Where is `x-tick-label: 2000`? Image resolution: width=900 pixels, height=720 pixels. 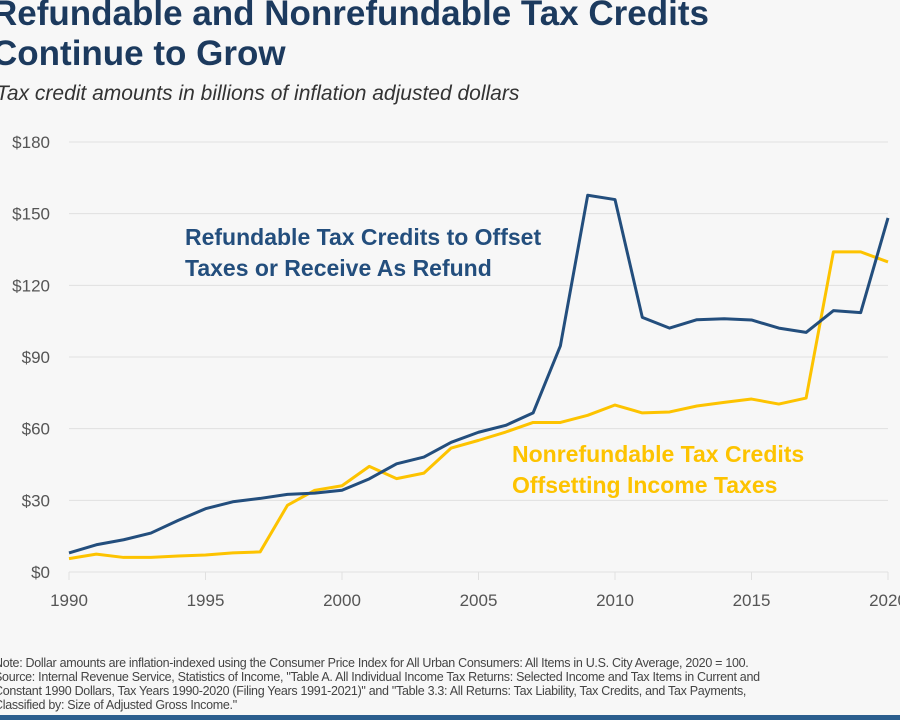 x-tick-label: 2000 is located at coordinates (342, 600).